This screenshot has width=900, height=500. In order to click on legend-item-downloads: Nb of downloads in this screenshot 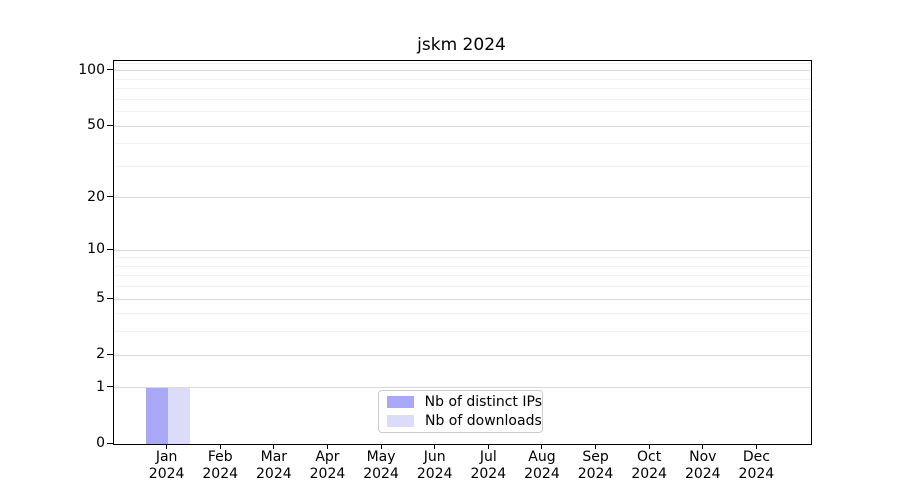, I will do `click(460, 421)`.